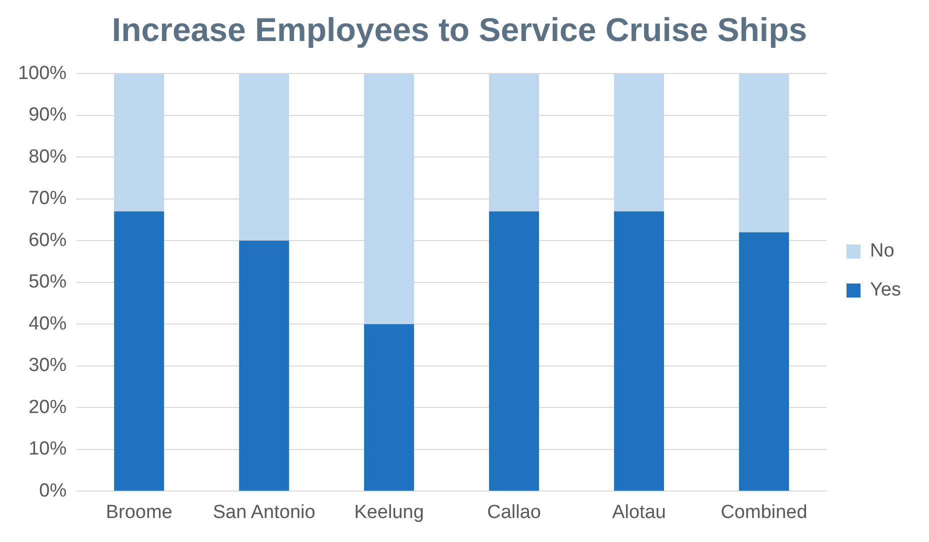 The height and width of the screenshot is (542, 929). I want to click on y-tick-label: 10%, so click(47, 449).